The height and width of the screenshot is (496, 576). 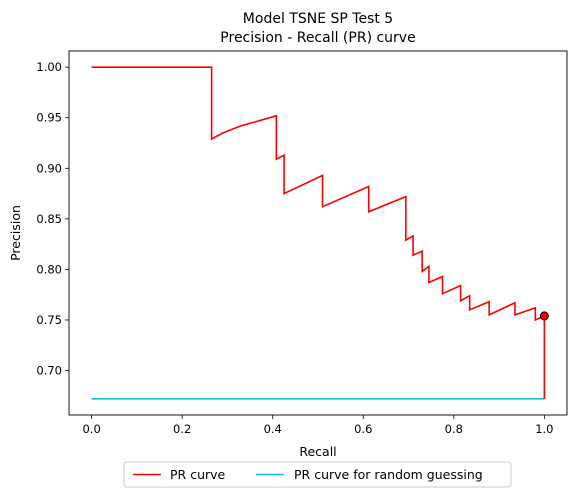 I want to click on x-axis-label: Recall, so click(x=317, y=451).